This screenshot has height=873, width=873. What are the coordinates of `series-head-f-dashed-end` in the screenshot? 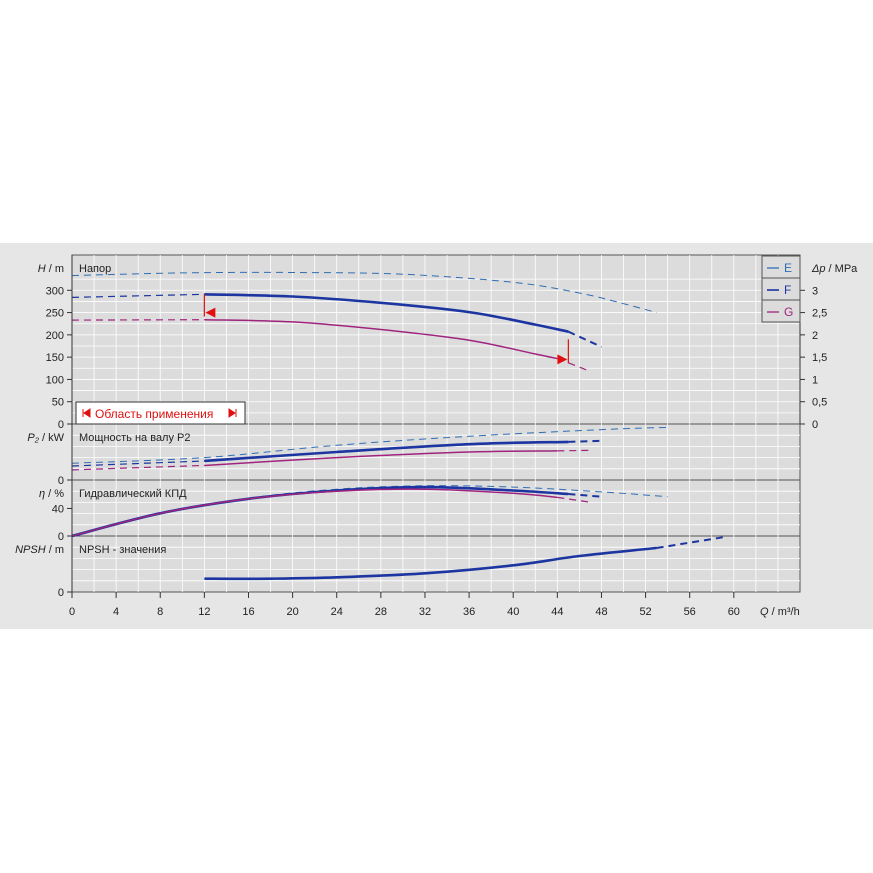 It's located at (584, 339).